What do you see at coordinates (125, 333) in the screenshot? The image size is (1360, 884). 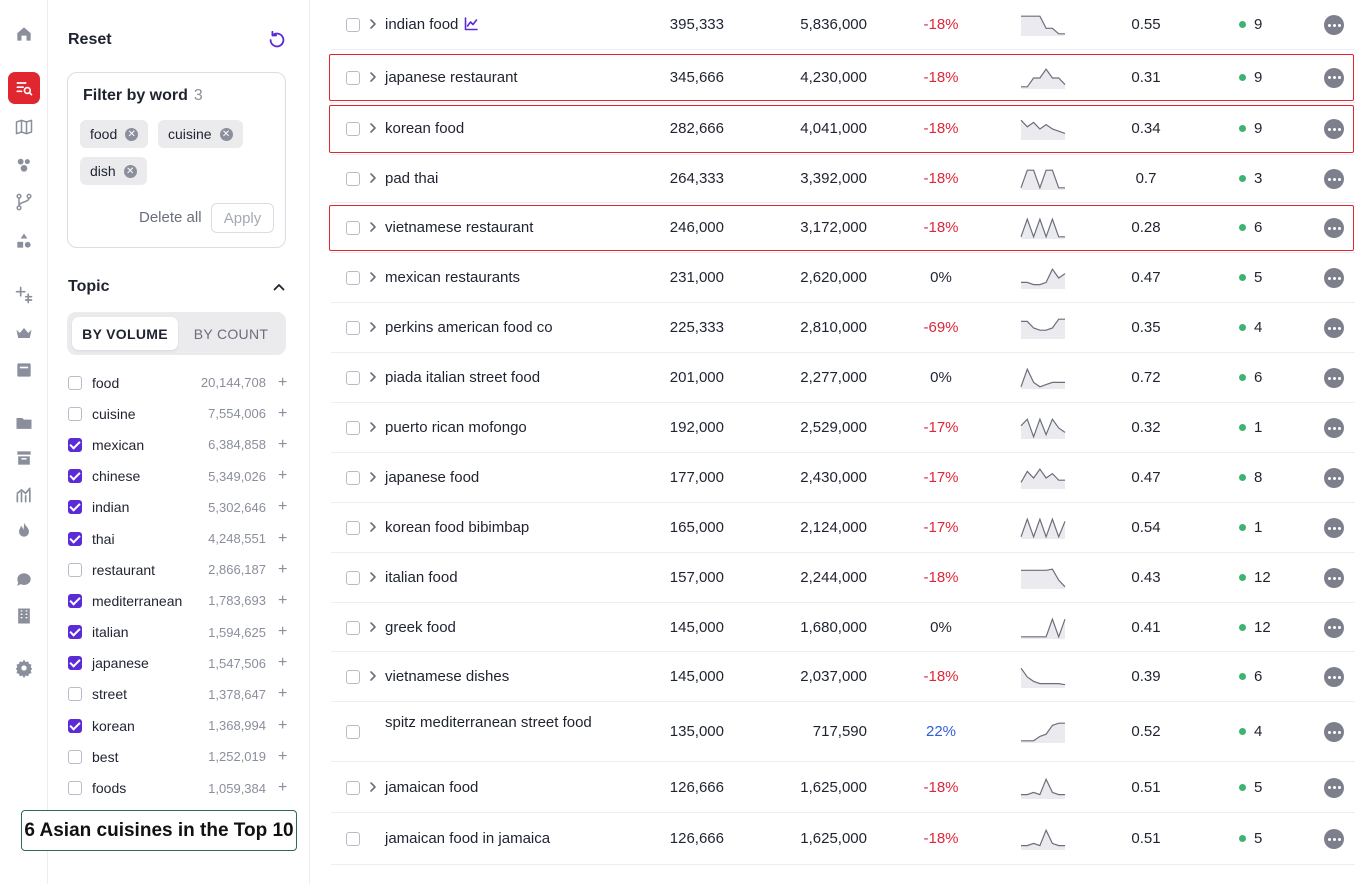 I see `by-volume-tab: BY VOLUME` at bounding box center [125, 333].